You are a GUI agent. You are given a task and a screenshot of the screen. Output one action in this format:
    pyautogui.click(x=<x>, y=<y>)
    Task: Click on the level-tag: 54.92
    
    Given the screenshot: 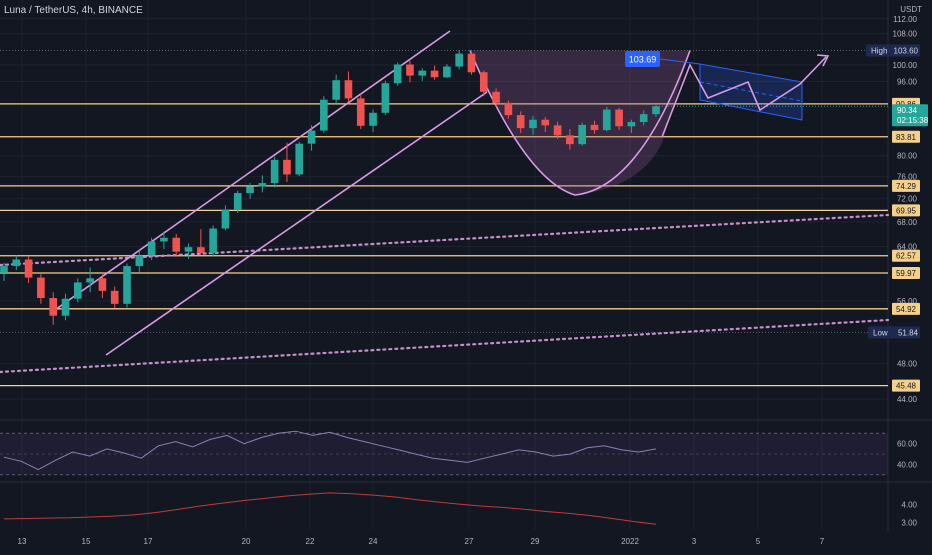 What is the action you would take?
    pyautogui.click(x=906, y=308)
    